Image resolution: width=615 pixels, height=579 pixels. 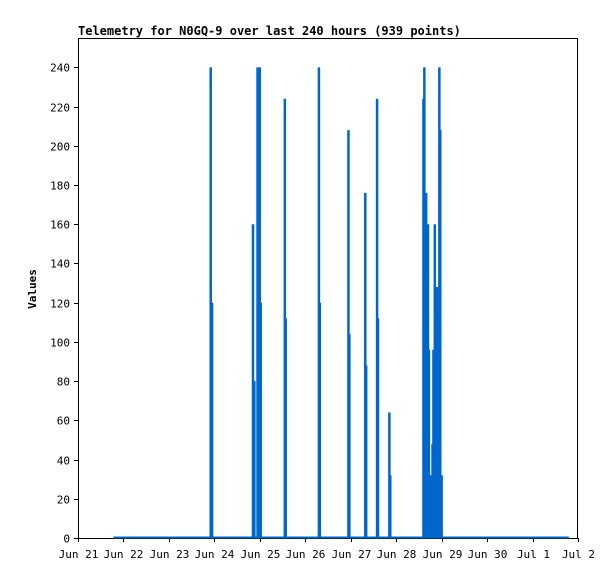 What do you see at coordinates (261, 554) in the screenshot?
I see `x-tick-label-4: Jun 25` at bounding box center [261, 554].